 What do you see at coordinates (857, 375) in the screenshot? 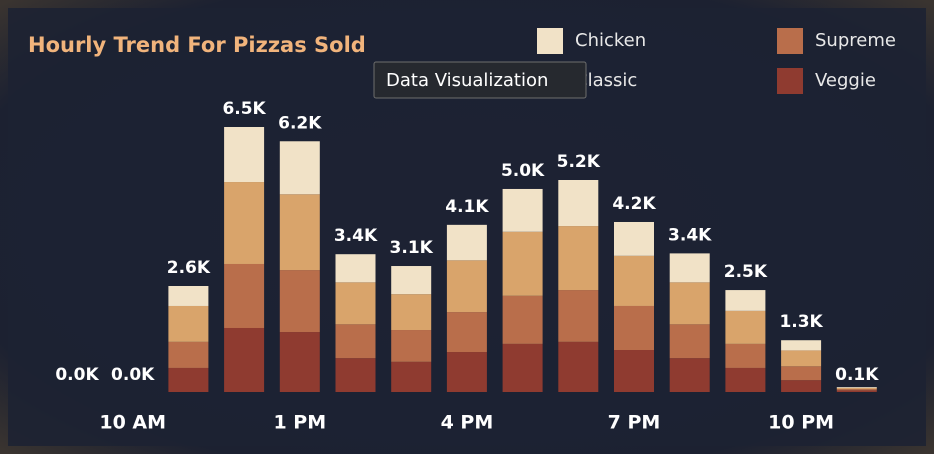
I see `data-label: 0.1K` at bounding box center [857, 375].